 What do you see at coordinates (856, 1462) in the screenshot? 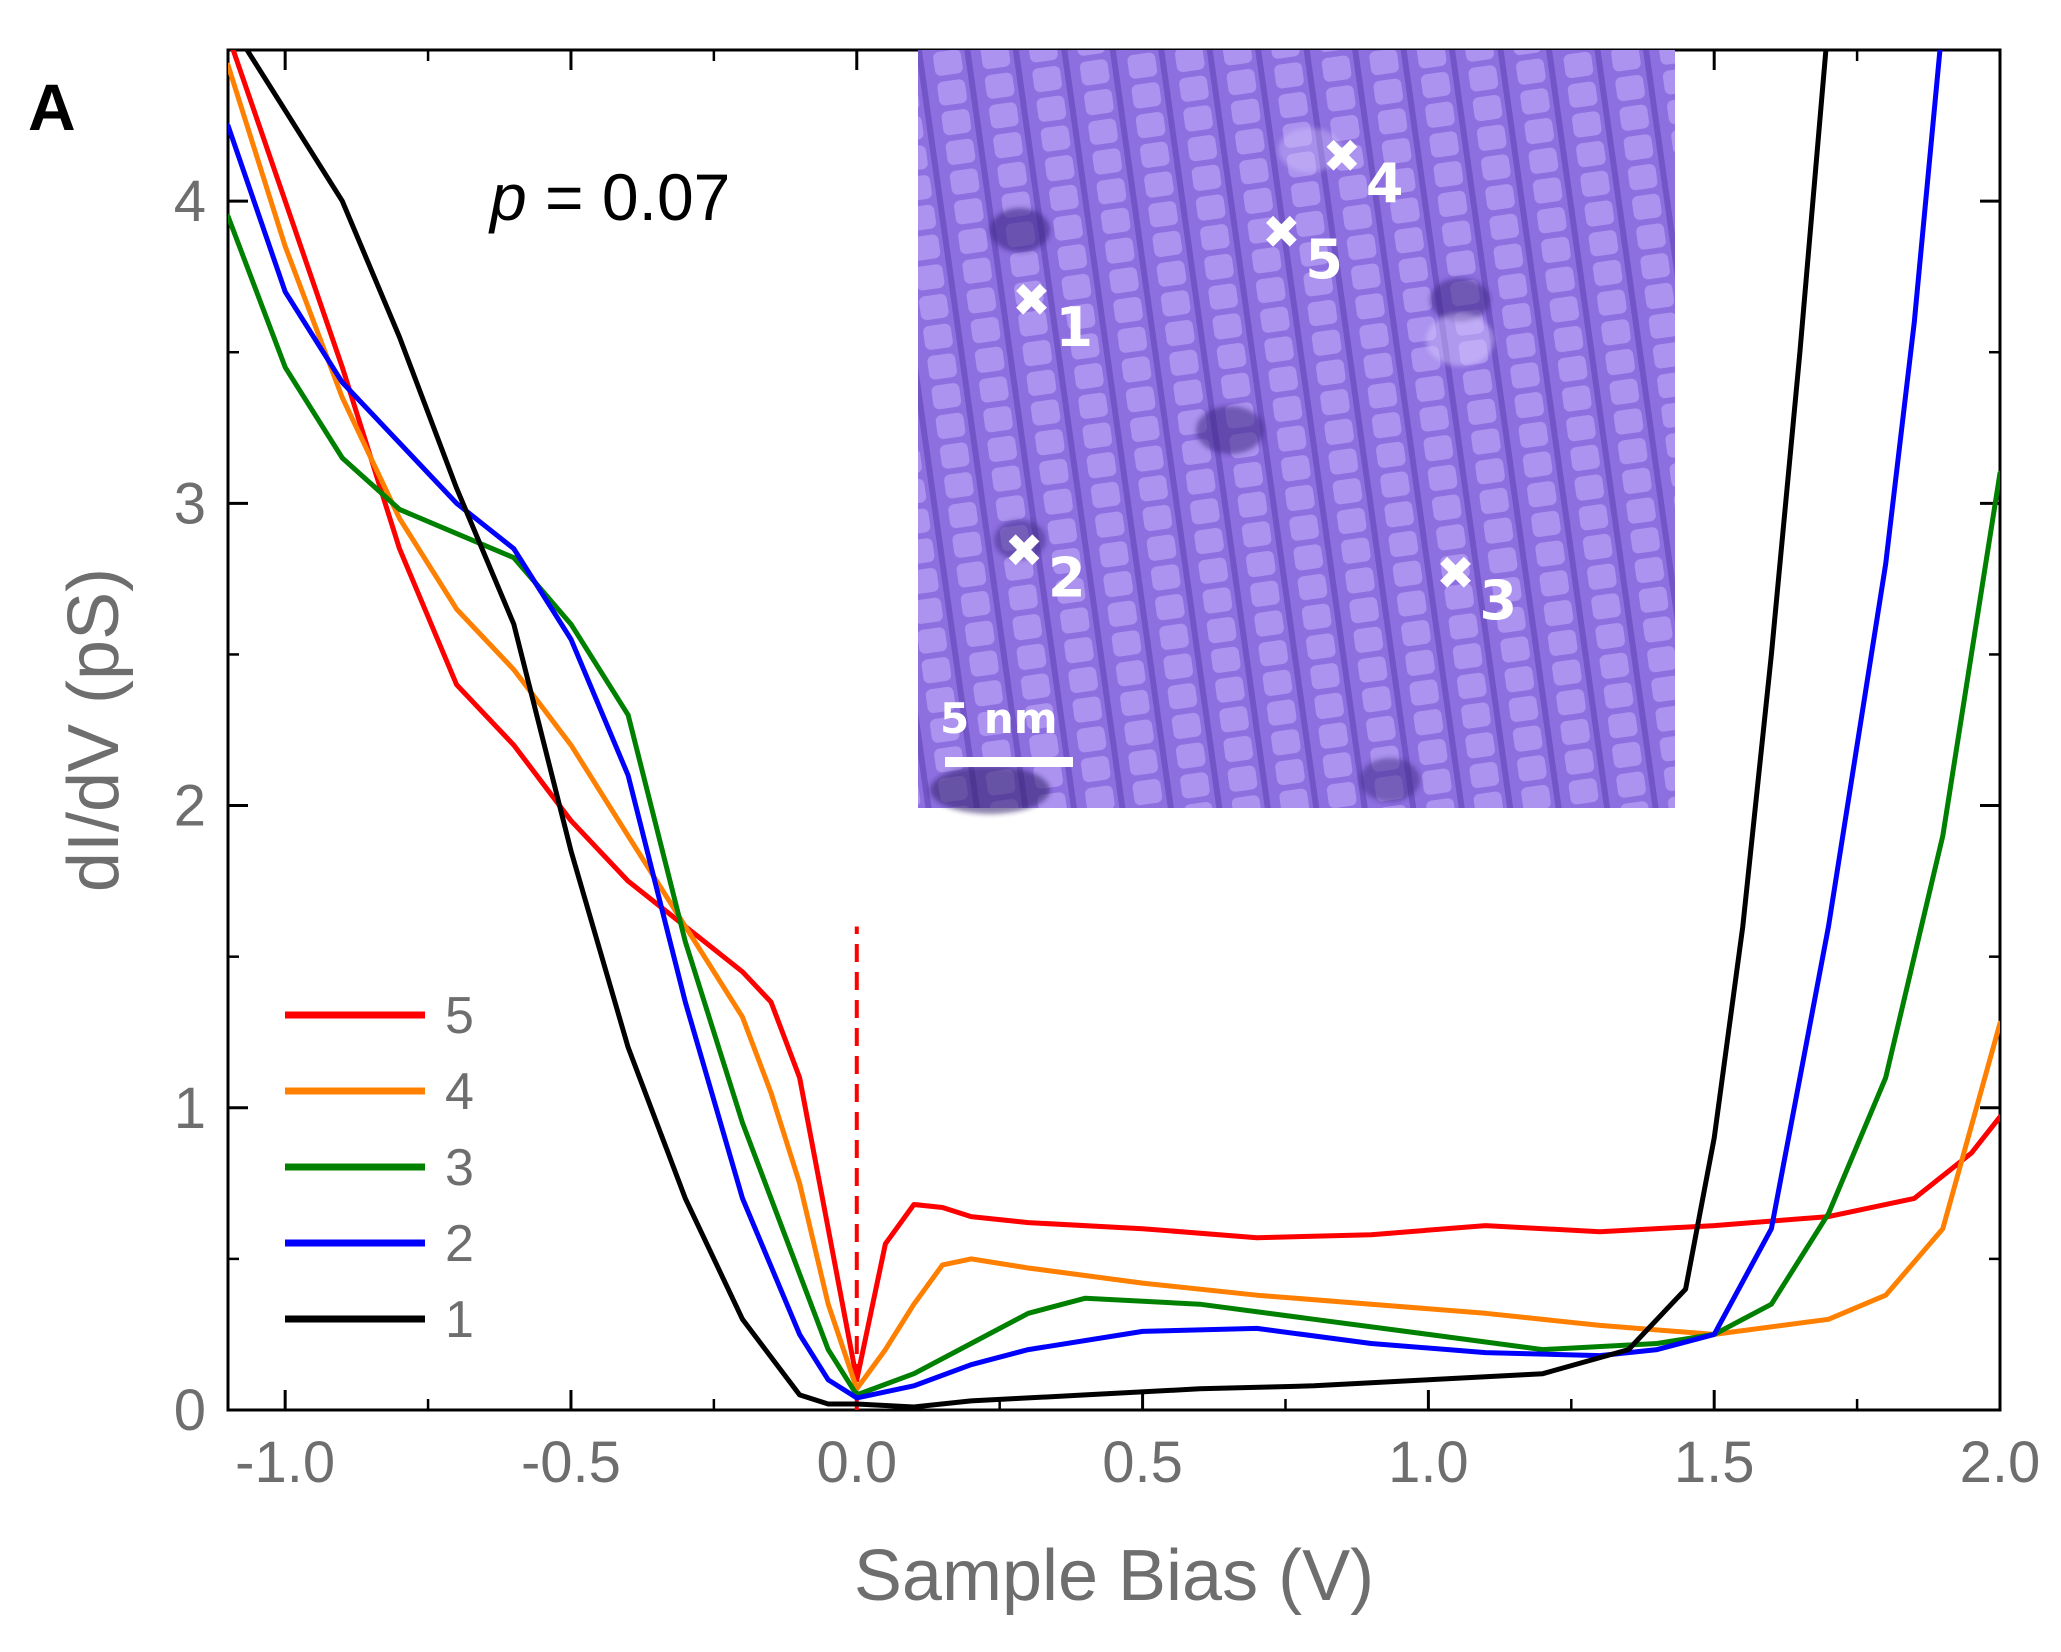
I see `x-tick-label: 0.0` at bounding box center [856, 1462].